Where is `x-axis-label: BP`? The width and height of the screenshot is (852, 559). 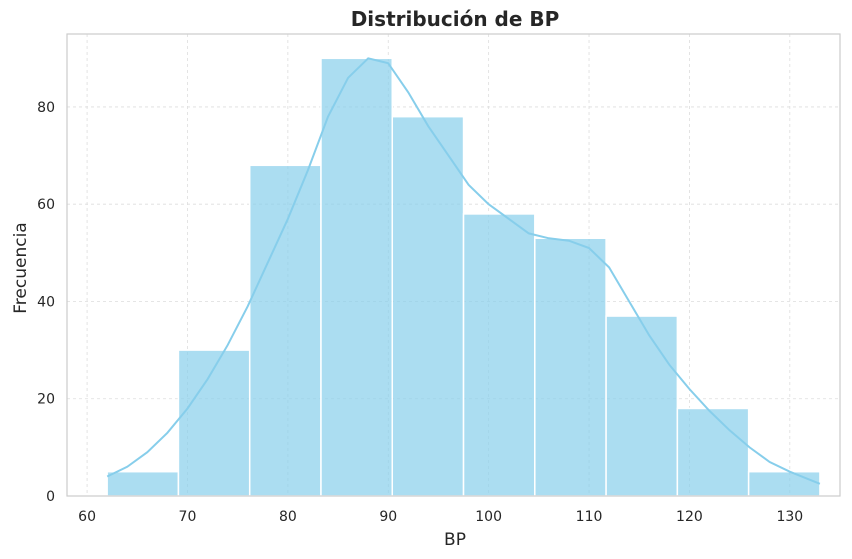 x-axis-label: BP is located at coordinates (455, 540).